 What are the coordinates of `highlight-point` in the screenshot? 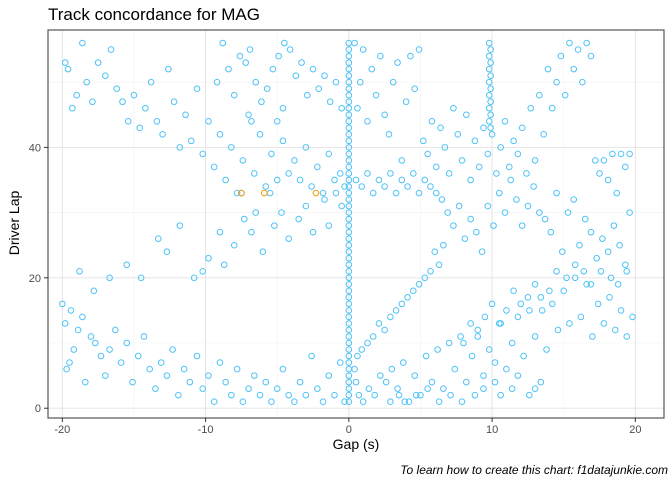 It's located at (264, 193).